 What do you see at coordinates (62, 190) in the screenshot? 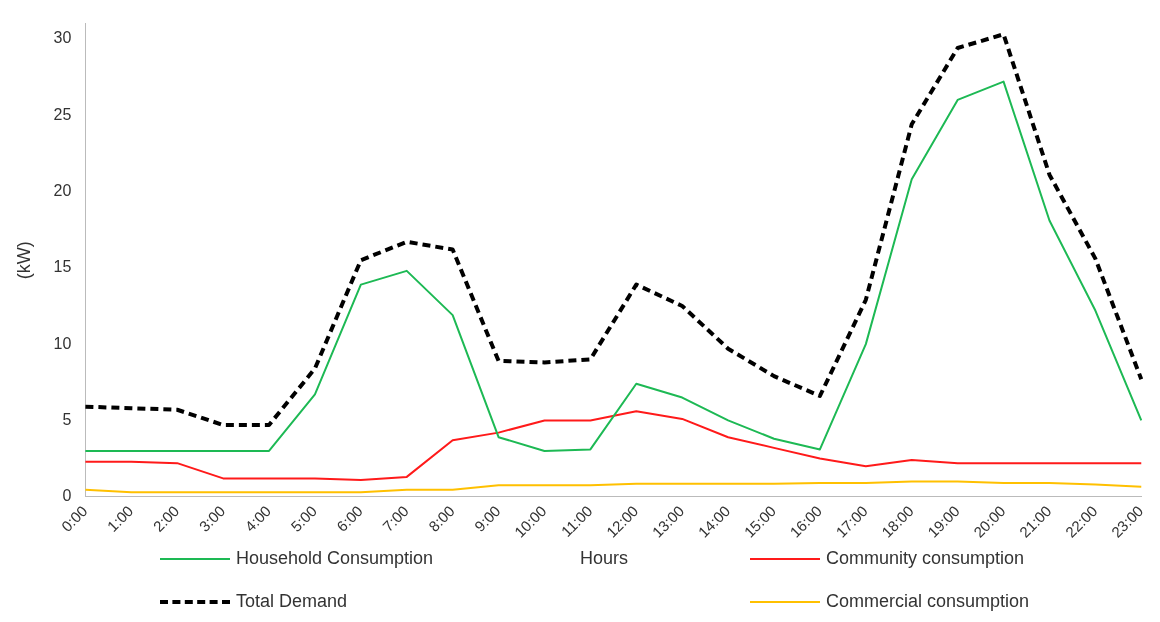
I see `y-tick-label: 20` at bounding box center [62, 190].